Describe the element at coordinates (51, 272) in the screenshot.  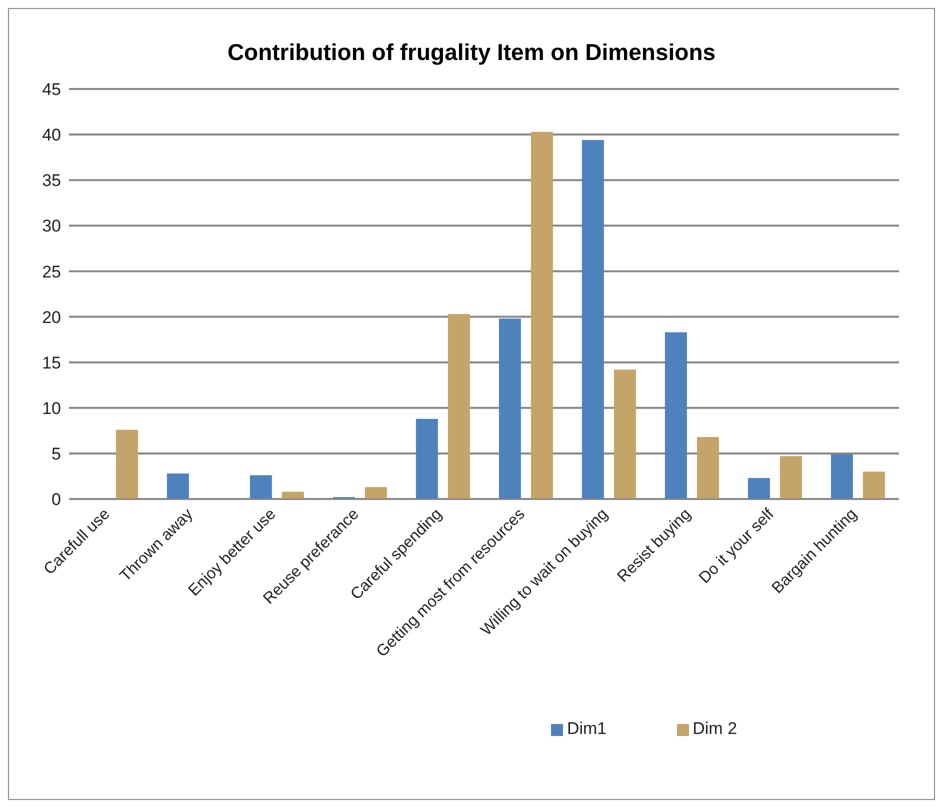
I see `y-tick-label: 25` at that location.